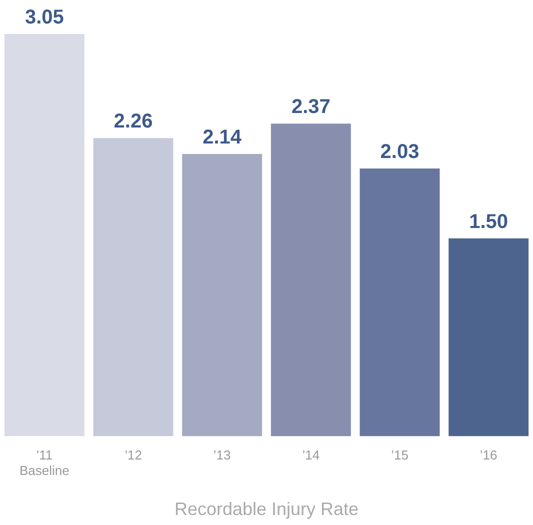  What do you see at coordinates (489, 455) in the screenshot?
I see `x-tick-label: ’16` at bounding box center [489, 455].